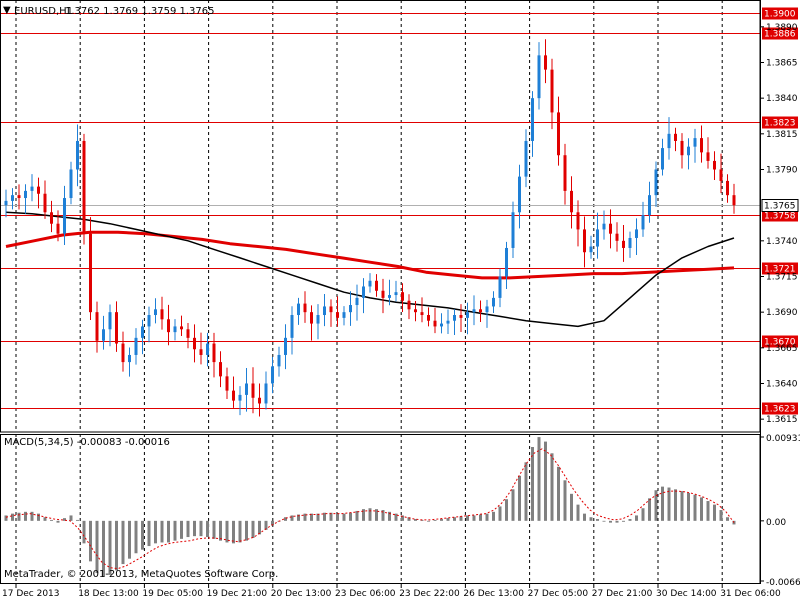  What do you see at coordinates (686, 594) in the screenshot?
I see `x-tick-label: 30 Dec 14:00` at bounding box center [686, 594].